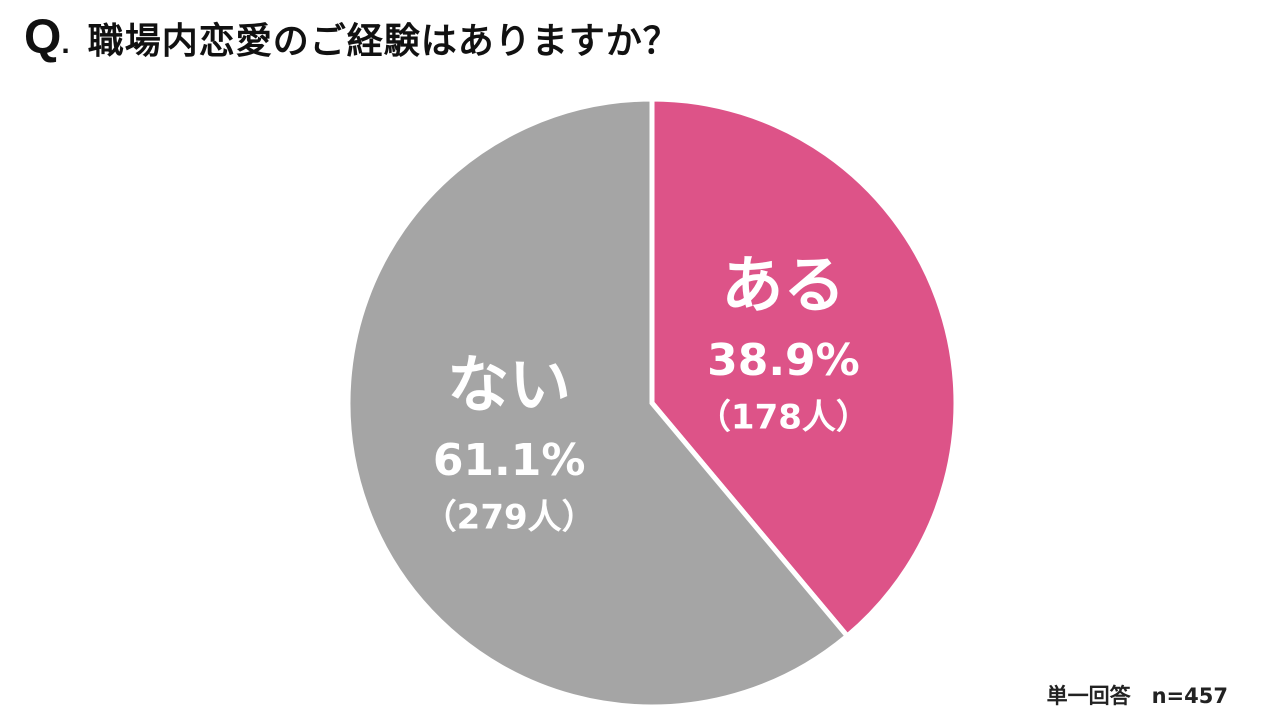 The width and height of the screenshot is (1280, 720). Describe the element at coordinates (43, 37) in the screenshot. I see `question-prefix: Q` at that location.